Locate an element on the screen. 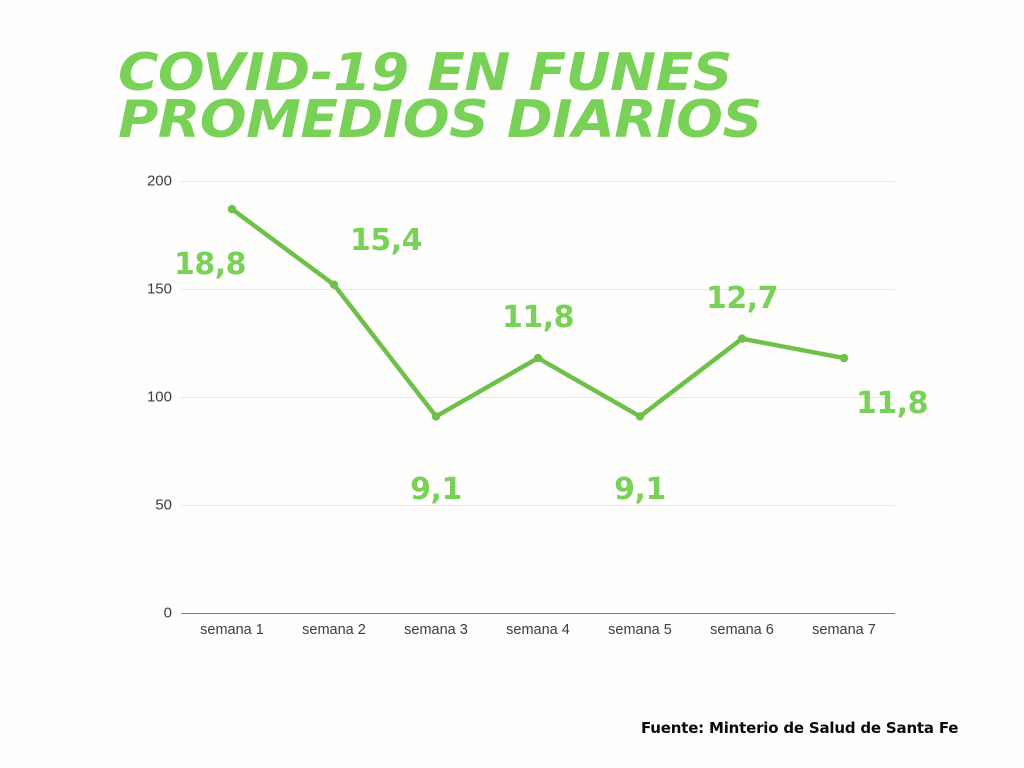 The image size is (1024, 768). data-label-1: 18,8 is located at coordinates (210, 265).